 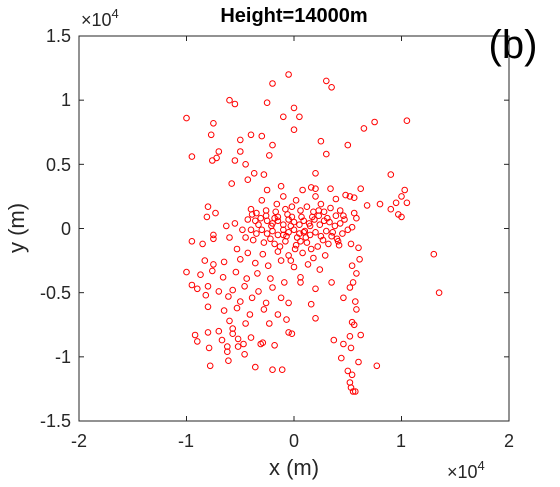 I want to click on y-axis-label: y (m), so click(x=16, y=228).